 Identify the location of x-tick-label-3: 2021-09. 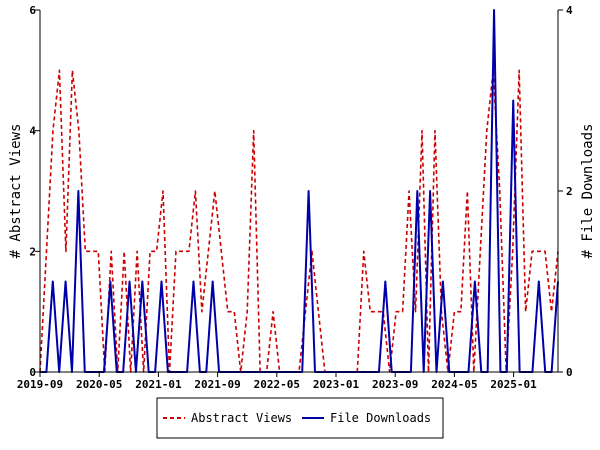
(217, 384).